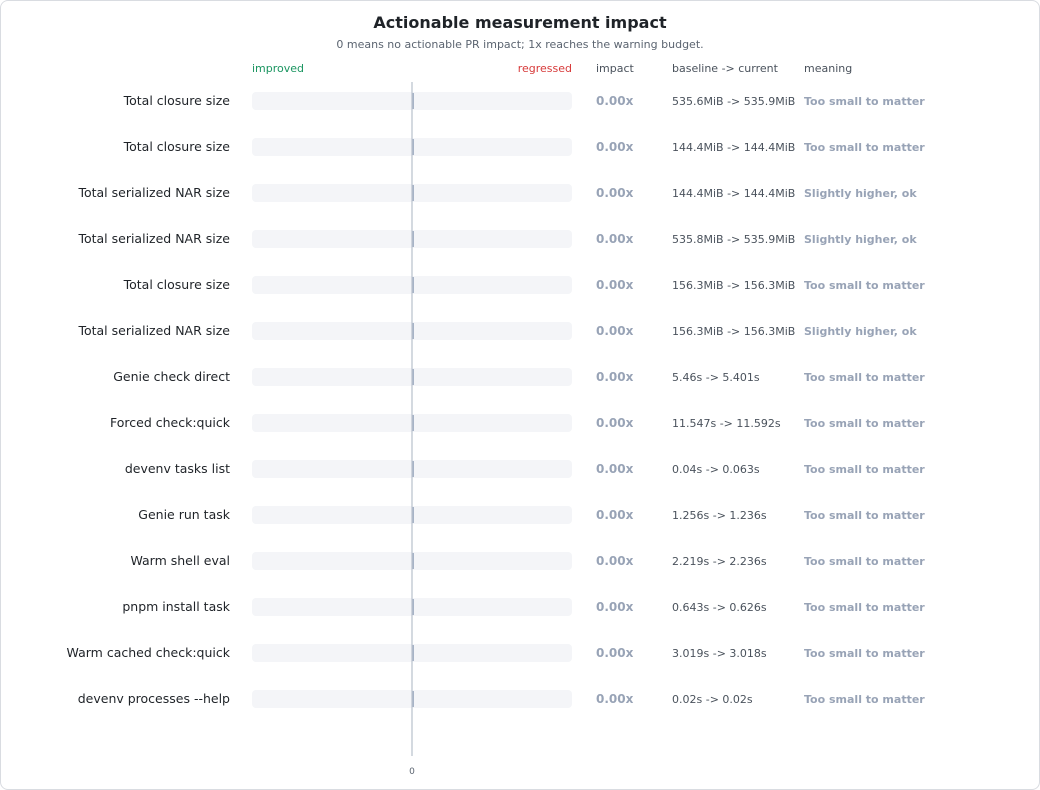 The height and width of the screenshot is (790, 1040). Describe the element at coordinates (716, 469) in the screenshot. I see `baseline-current-value: 0.04s -> 0.063s` at that location.